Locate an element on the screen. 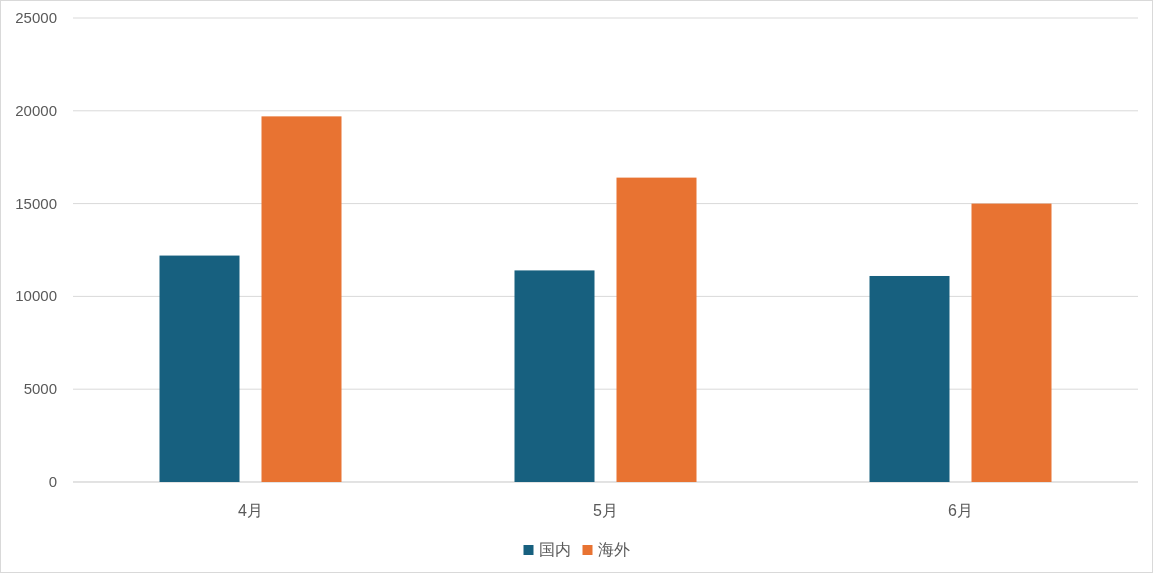  y-tick-label: 5000 is located at coordinates (40, 389).